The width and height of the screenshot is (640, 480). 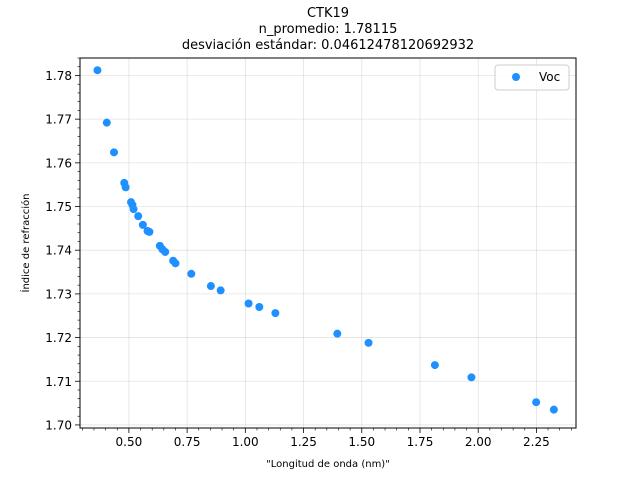 I want to click on y-tick-label: 1.74, so click(x=58, y=251).